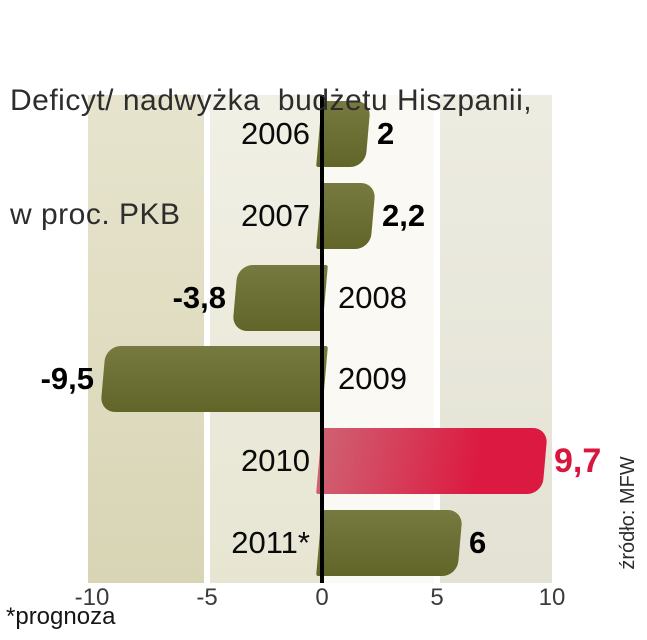 Image resolution: width=647 pixels, height=640 pixels. What do you see at coordinates (496, 339) in the screenshot?
I see `plot-band-far-right` at bounding box center [496, 339].